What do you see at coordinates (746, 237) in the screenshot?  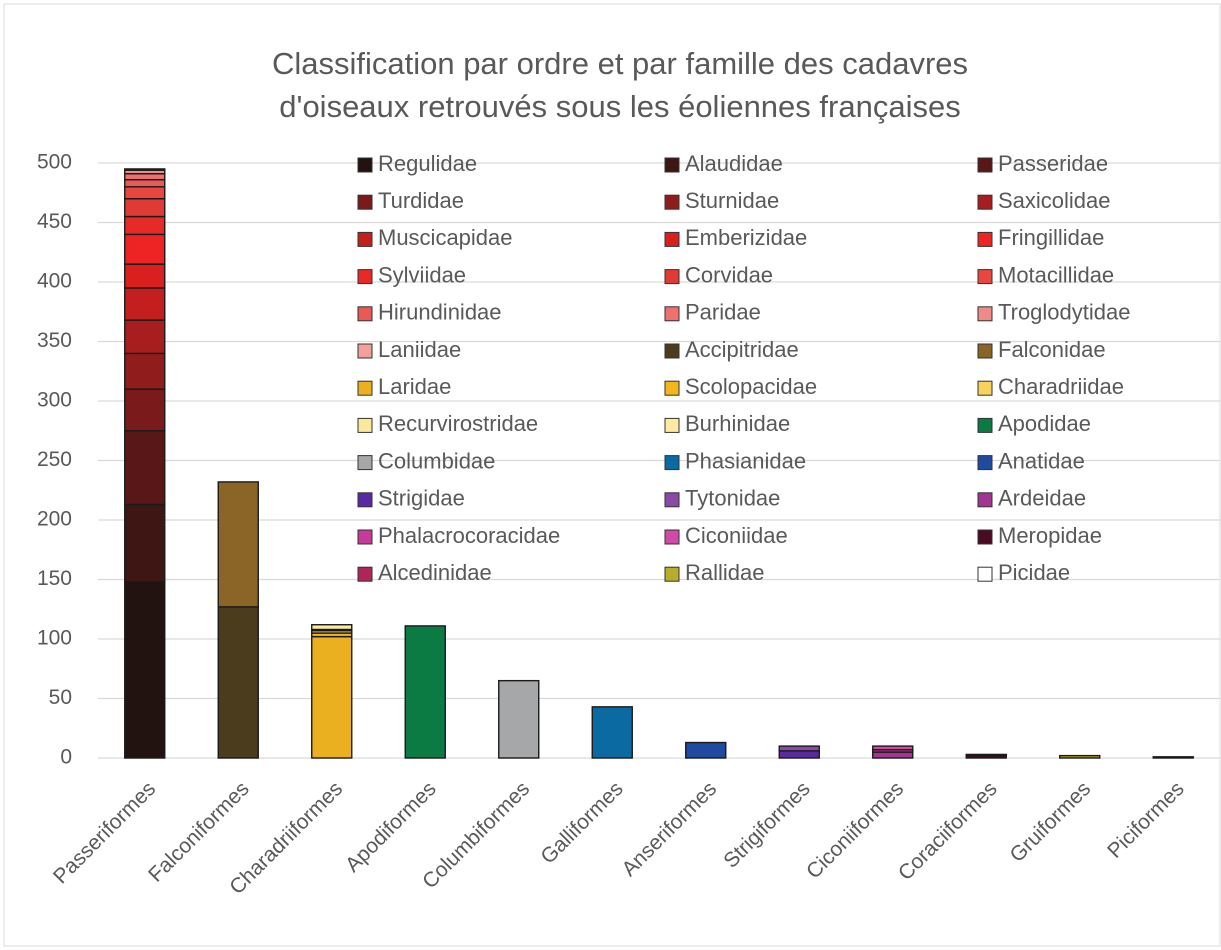 I see `legend-label: Emberizidae` at bounding box center [746, 237].